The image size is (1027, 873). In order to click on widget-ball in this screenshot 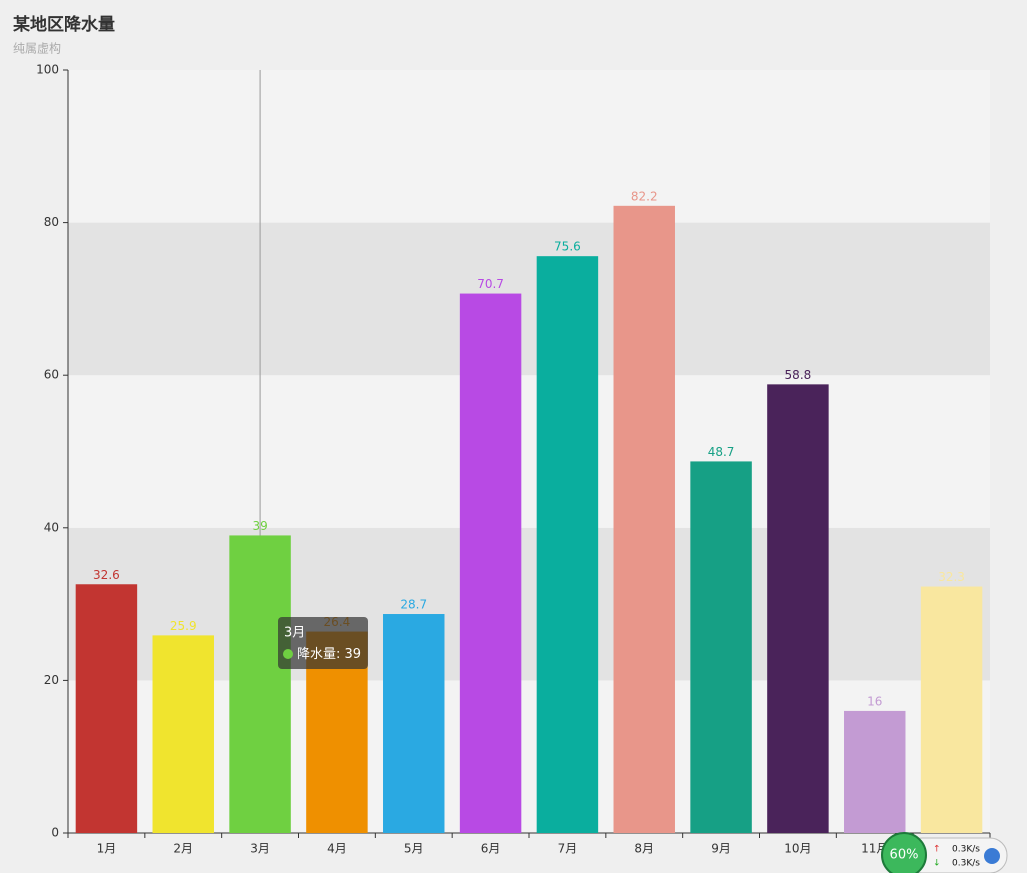, I will do `click(904, 852)`.